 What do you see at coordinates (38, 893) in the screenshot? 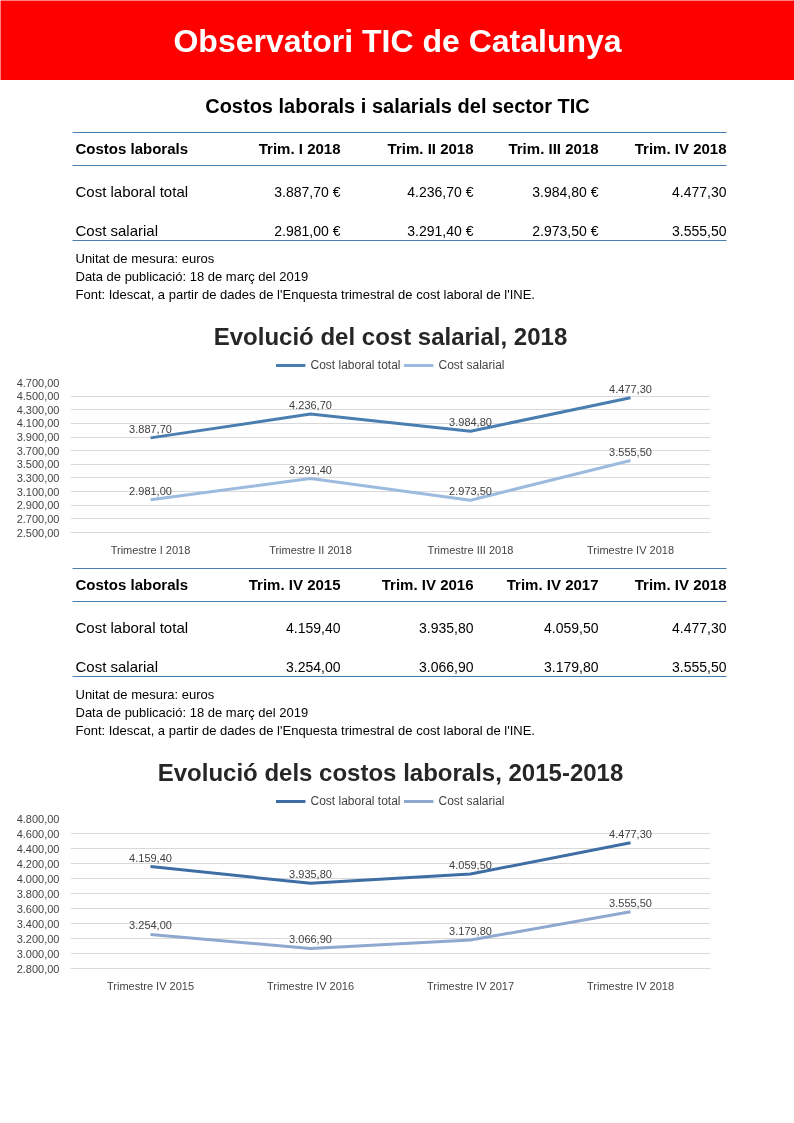
I see `y-tick-label: 3.800,00` at bounding box center [38, 893].